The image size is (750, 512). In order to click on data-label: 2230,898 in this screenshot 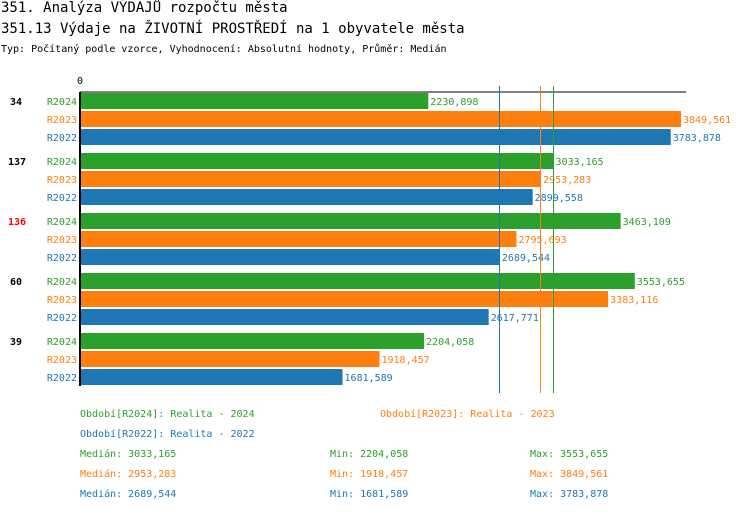, I will do `click(454, 102)`.